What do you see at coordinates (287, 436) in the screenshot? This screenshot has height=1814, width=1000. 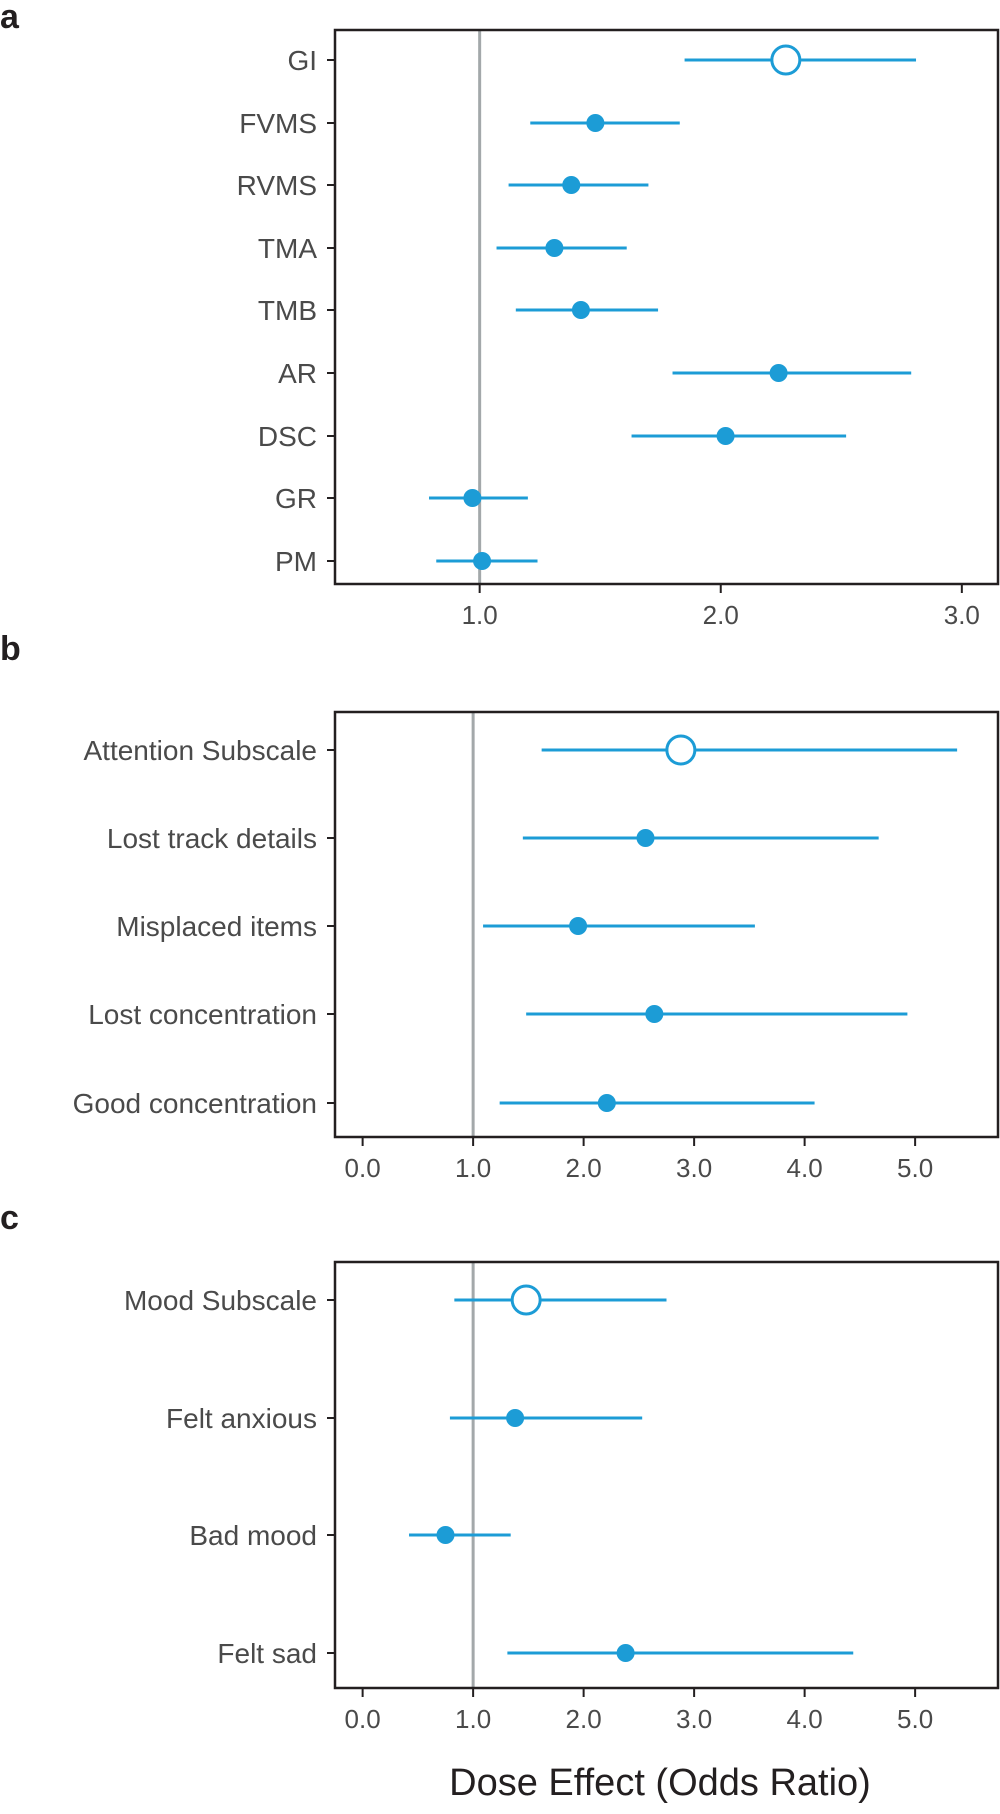 I see `y-tick-label: DSC` at bounding box center [287, 436].